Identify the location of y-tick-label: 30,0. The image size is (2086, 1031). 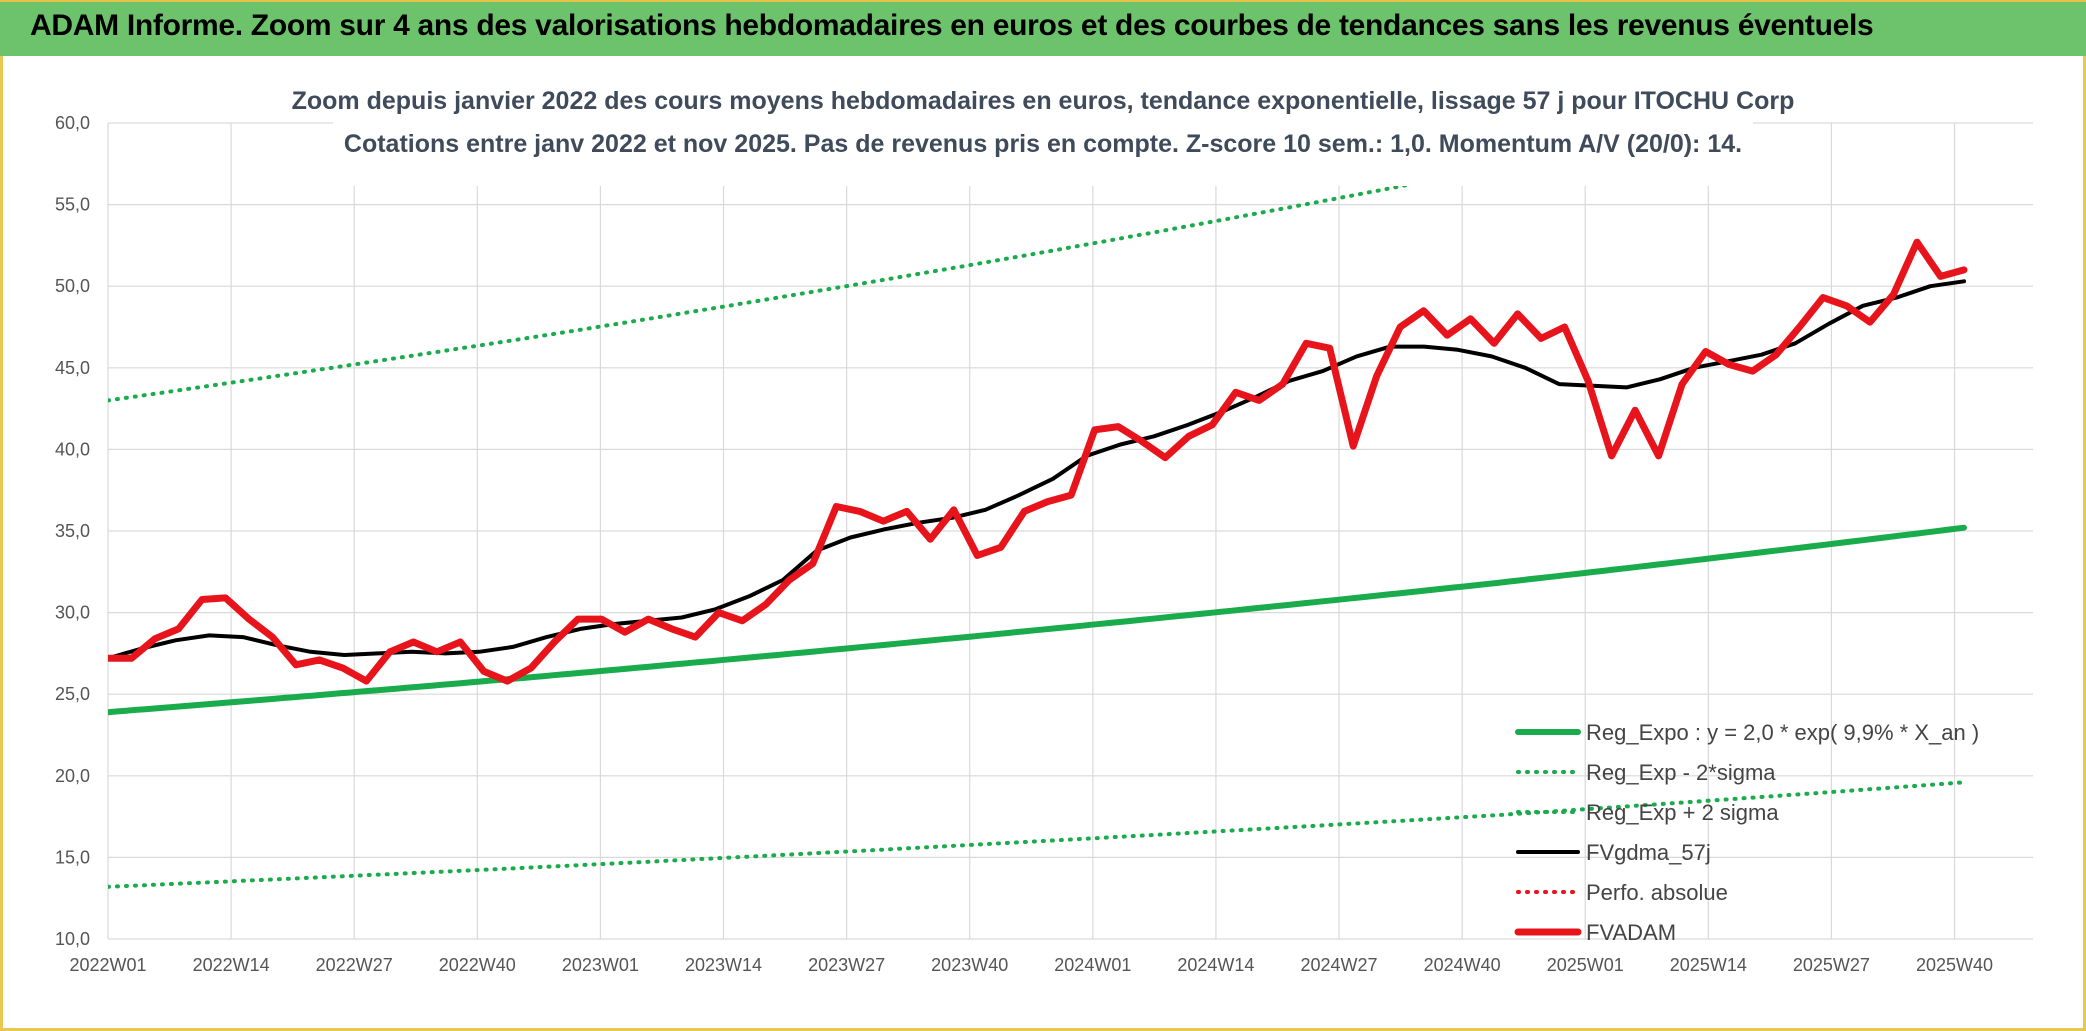
(72, 613).